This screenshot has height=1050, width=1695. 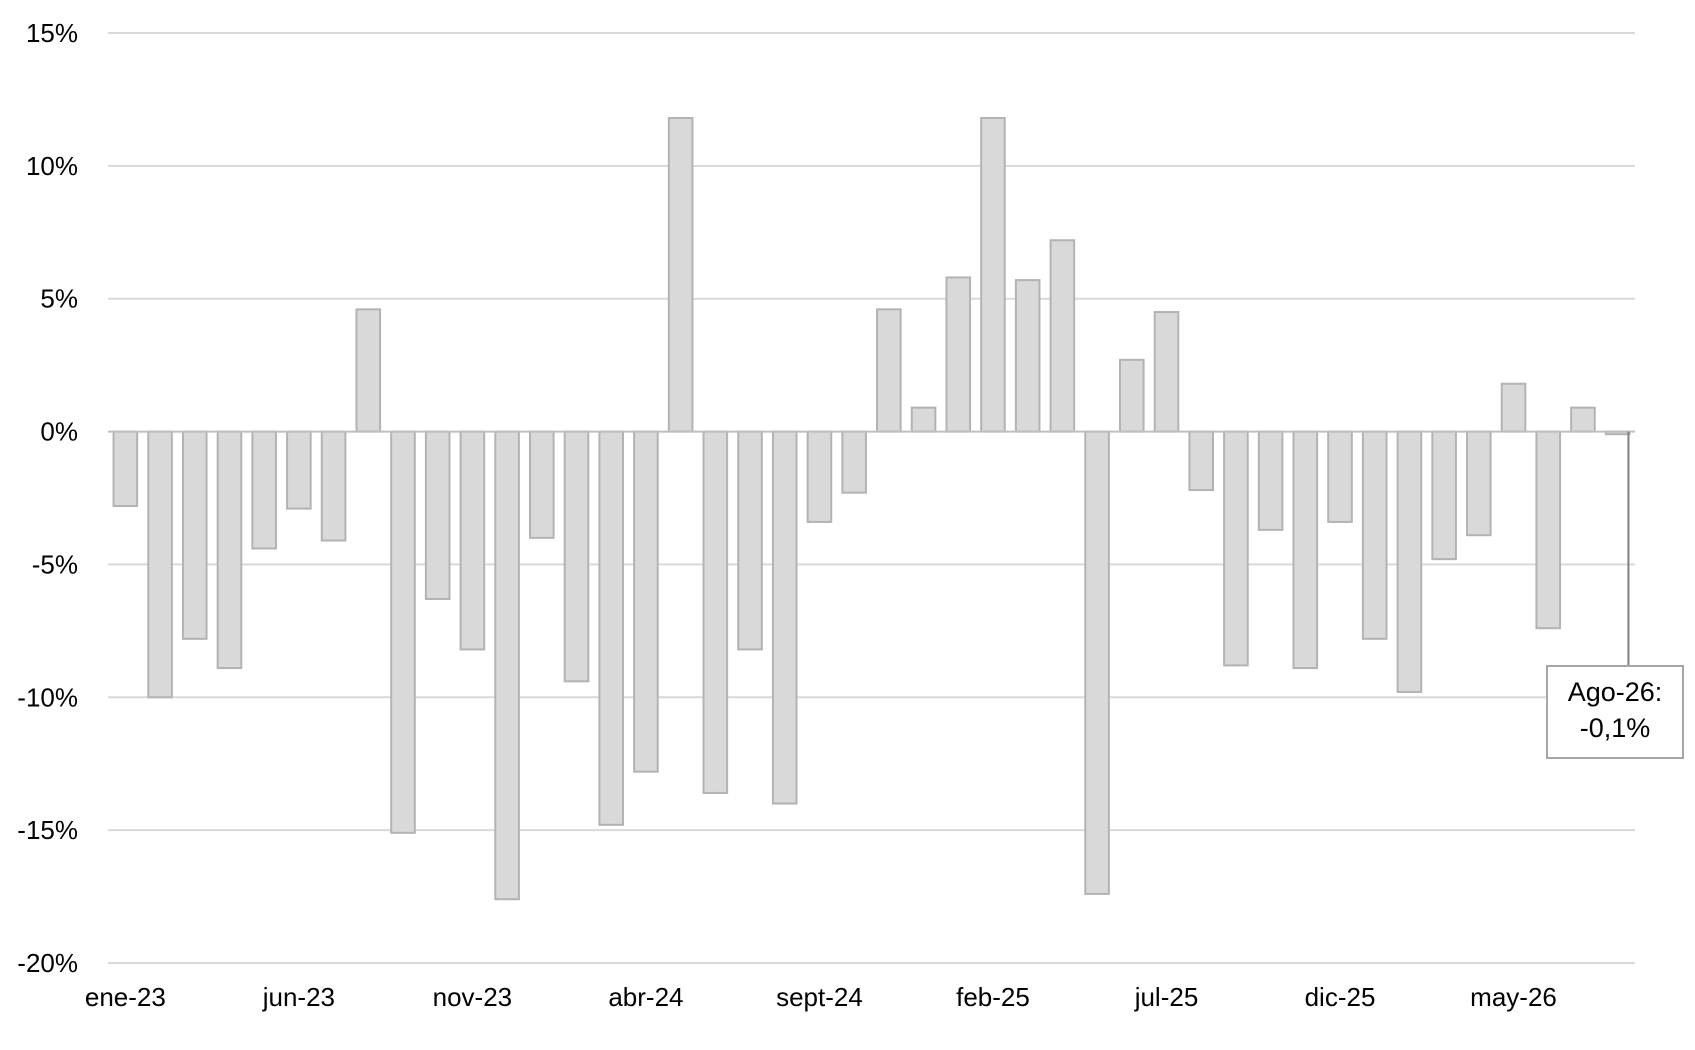 What do you see at coordinates (993, 997) in the screenshot?
I see `x-tick-label: feb-25` at bounding box center [993, 997].